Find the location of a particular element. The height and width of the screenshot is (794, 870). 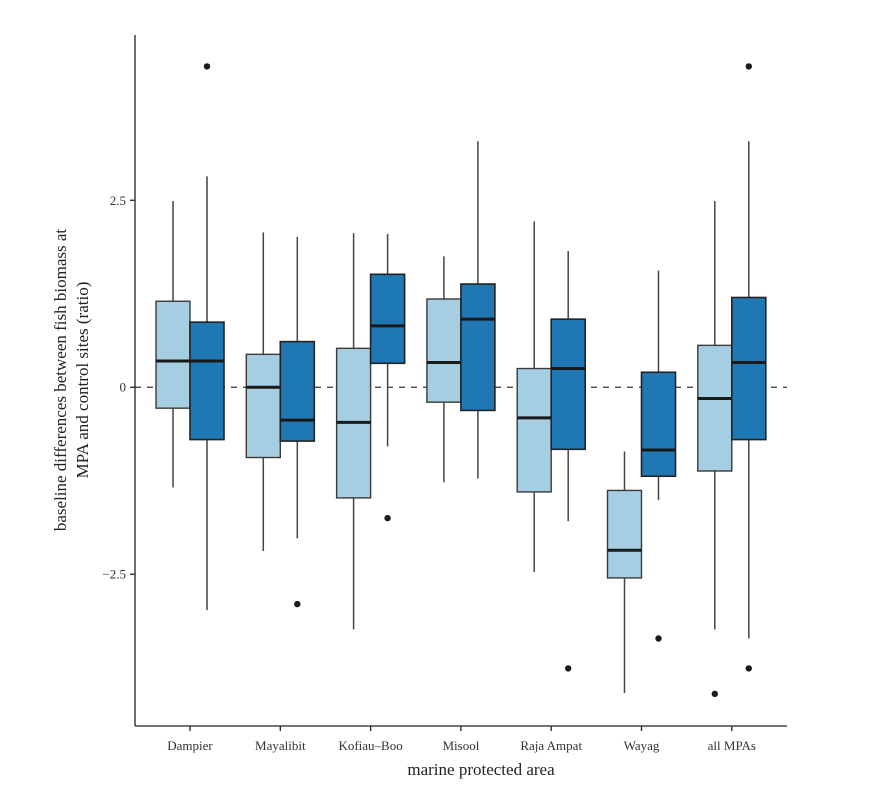

y-axis-title-line-2: MPA and control sites (ratio) is located at coordinates (82, 380).